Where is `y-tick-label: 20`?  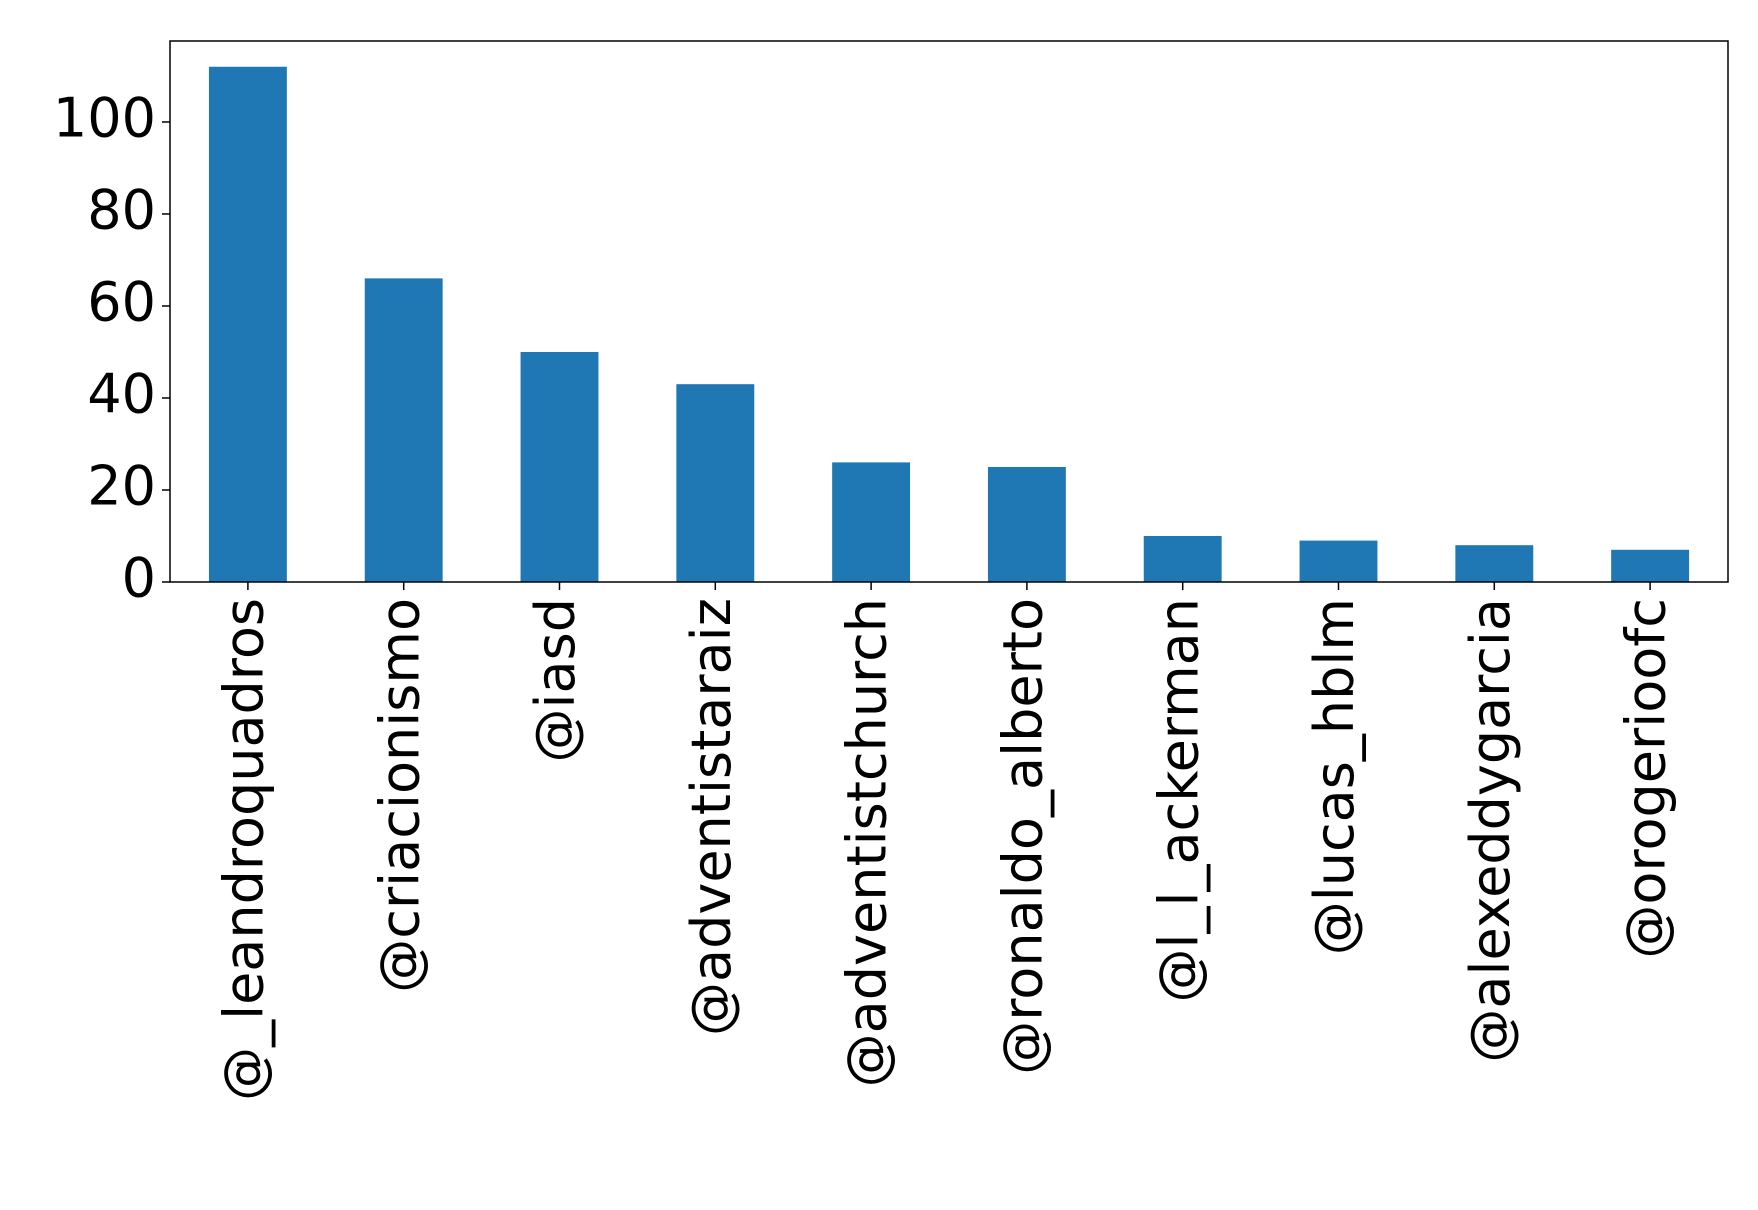
y-tick-label: 20 is located at coordinates (121, 486).